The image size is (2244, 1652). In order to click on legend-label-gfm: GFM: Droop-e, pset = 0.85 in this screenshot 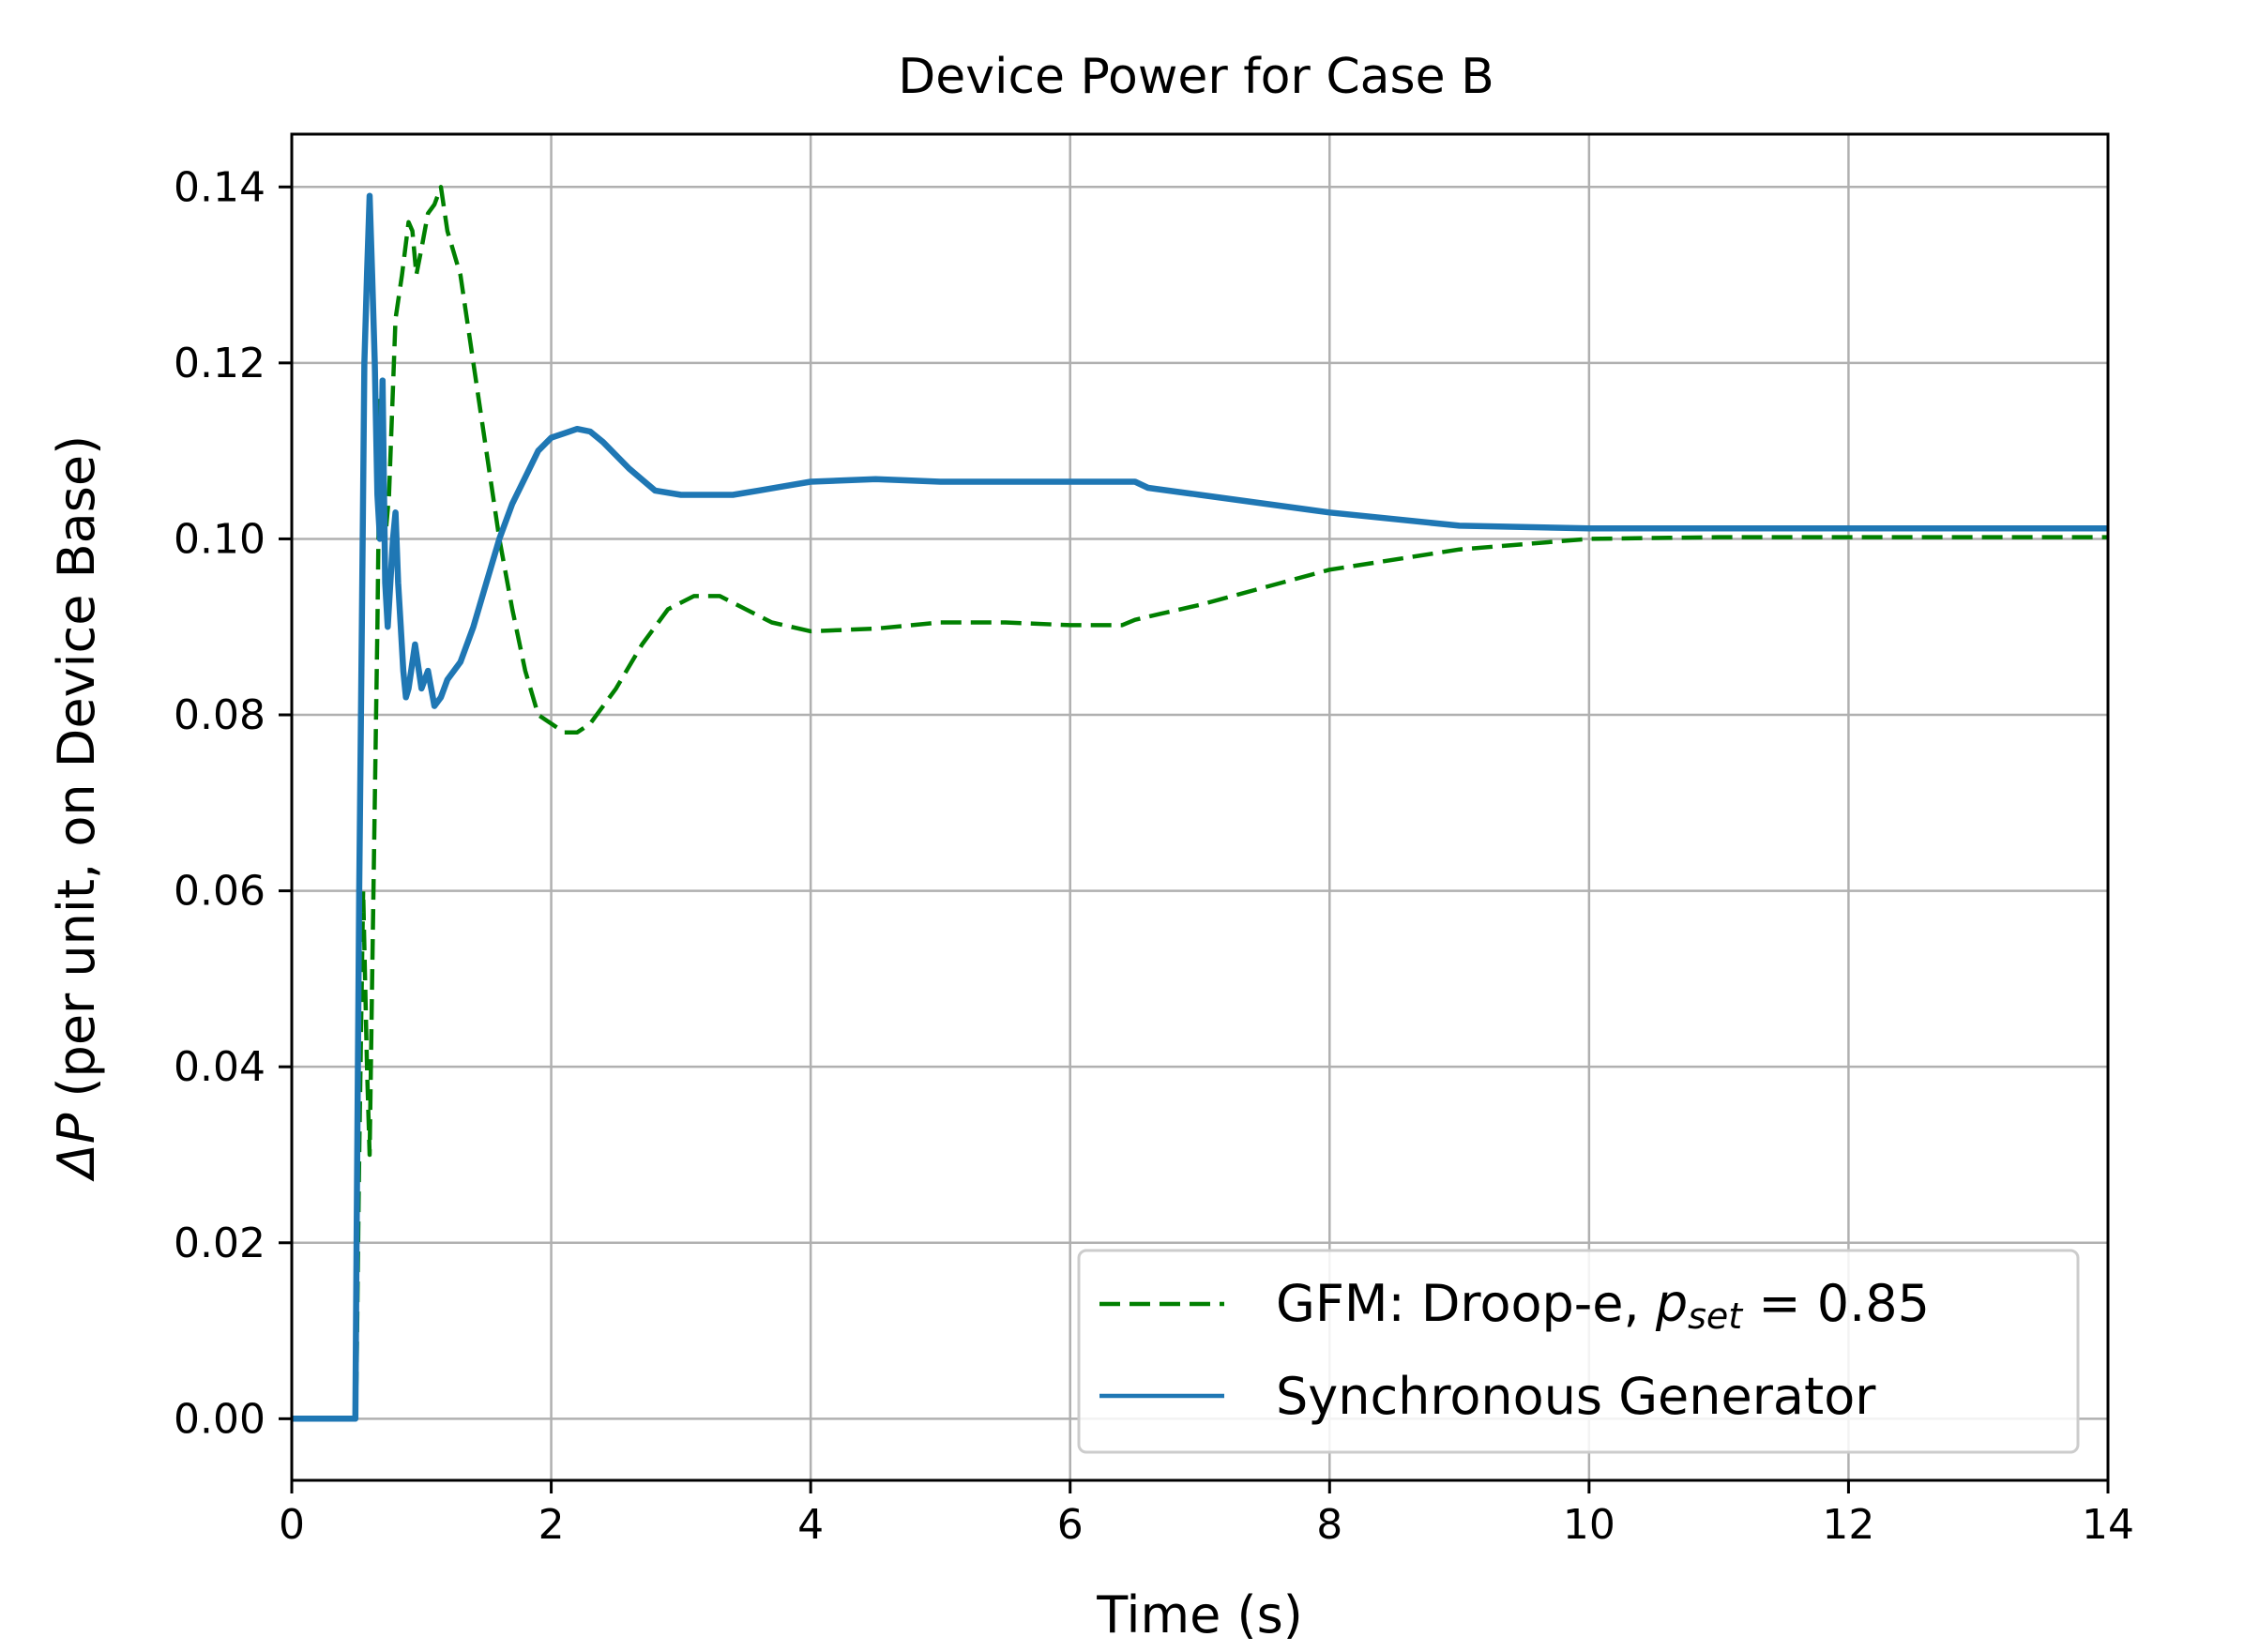, I will do `click(1603, 1305)`.